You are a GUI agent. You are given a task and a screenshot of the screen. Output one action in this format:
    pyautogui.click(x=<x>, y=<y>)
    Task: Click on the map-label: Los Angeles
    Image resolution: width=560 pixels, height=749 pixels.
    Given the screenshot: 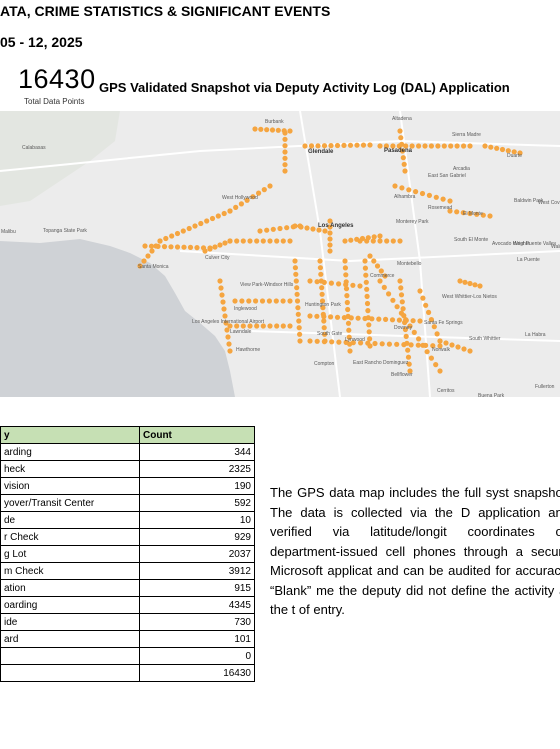 What is the action you would take?
    pyautogui.click(x=336, y=226)
    